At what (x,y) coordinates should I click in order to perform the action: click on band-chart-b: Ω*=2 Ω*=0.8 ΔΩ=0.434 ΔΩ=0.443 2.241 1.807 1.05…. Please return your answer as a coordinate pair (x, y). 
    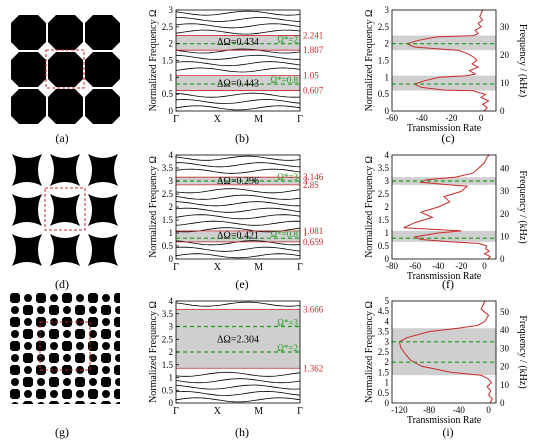
    Looking at the image, I should click on (236, 65).